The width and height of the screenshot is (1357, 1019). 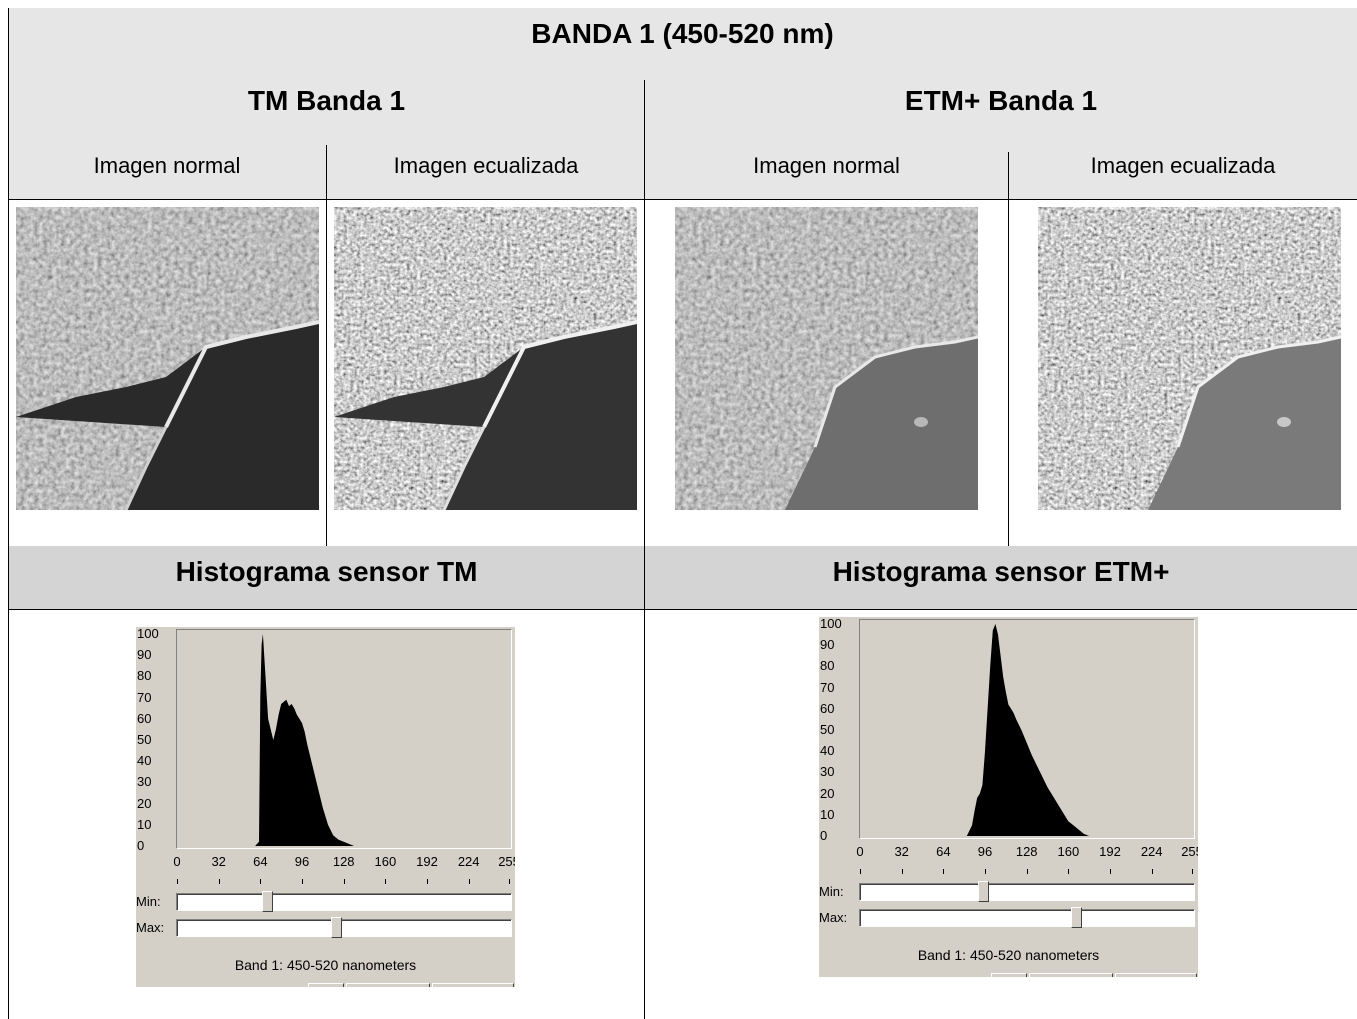 I want to click on tm-min-label: Min:, so click(x=148, y=901).